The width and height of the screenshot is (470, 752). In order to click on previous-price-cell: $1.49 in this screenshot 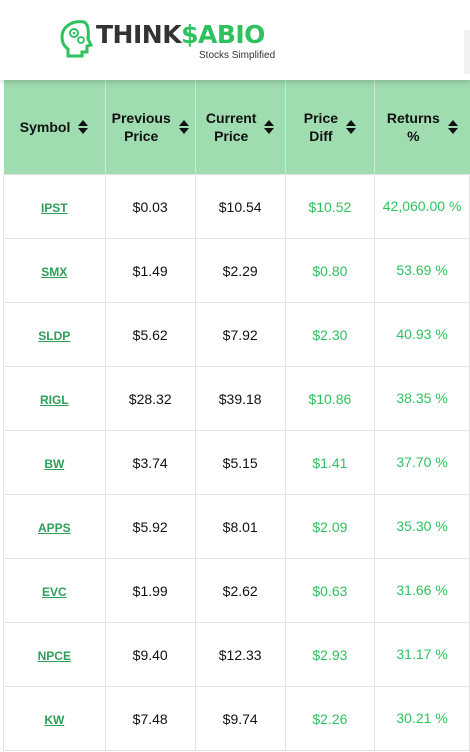, I will do `click(150, 270)`.